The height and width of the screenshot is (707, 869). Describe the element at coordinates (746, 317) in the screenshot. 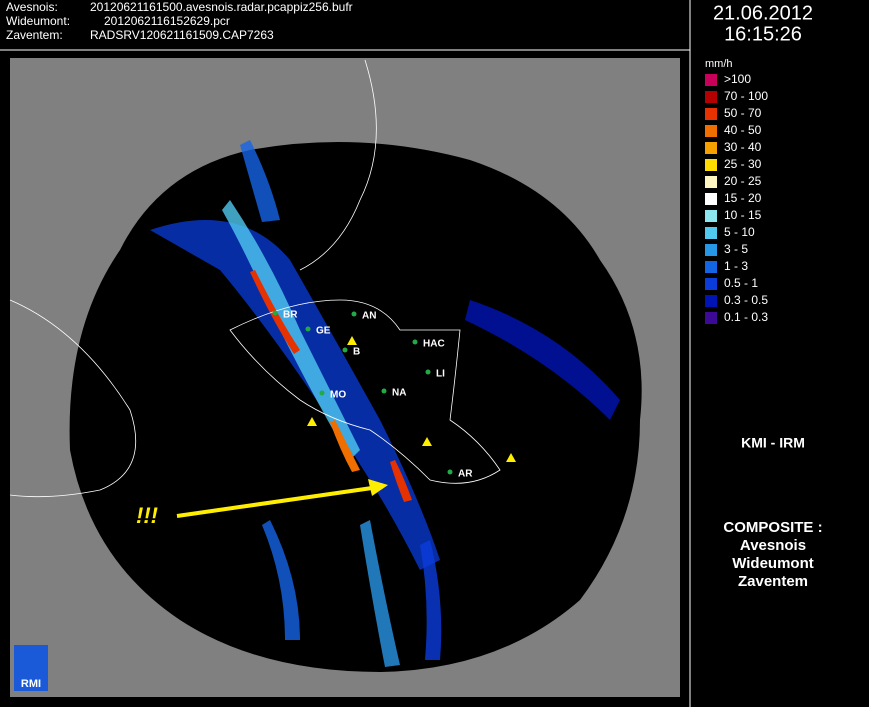

I see `legend-label: 0.1 - 0.3` at that location.